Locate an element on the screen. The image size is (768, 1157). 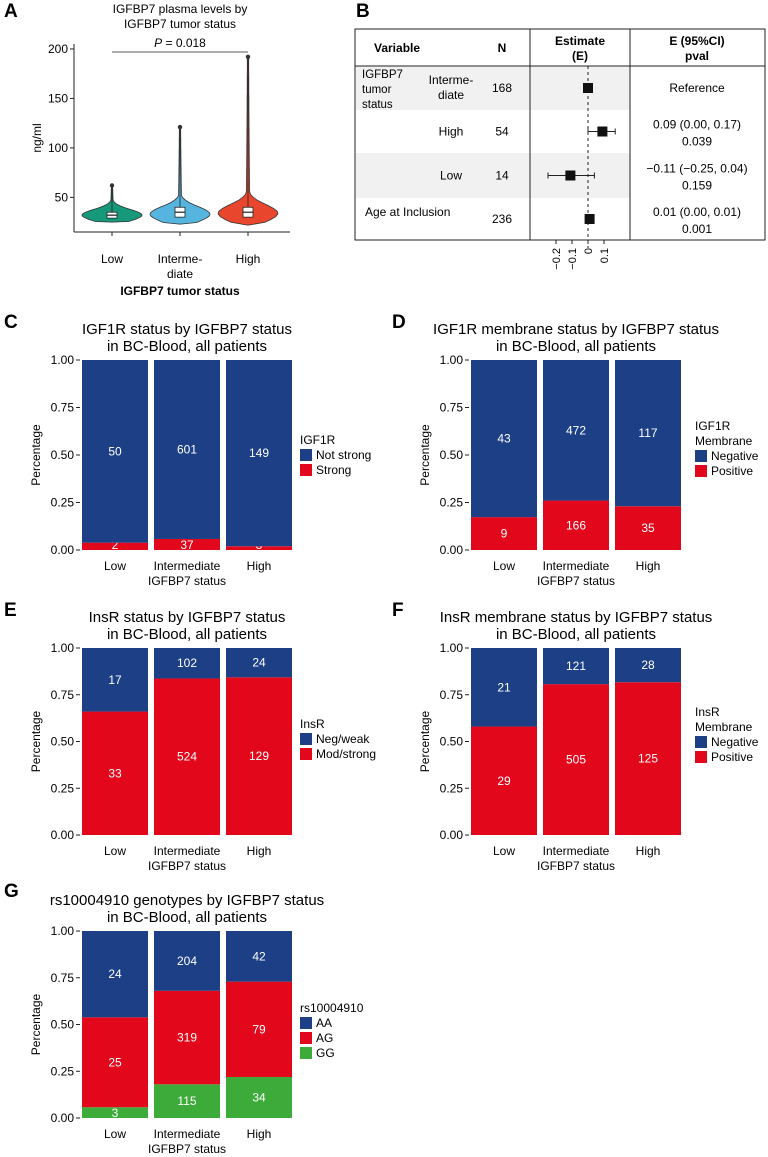
x-axis-label: IGFBP7 status is located at coordinates (576, 581).